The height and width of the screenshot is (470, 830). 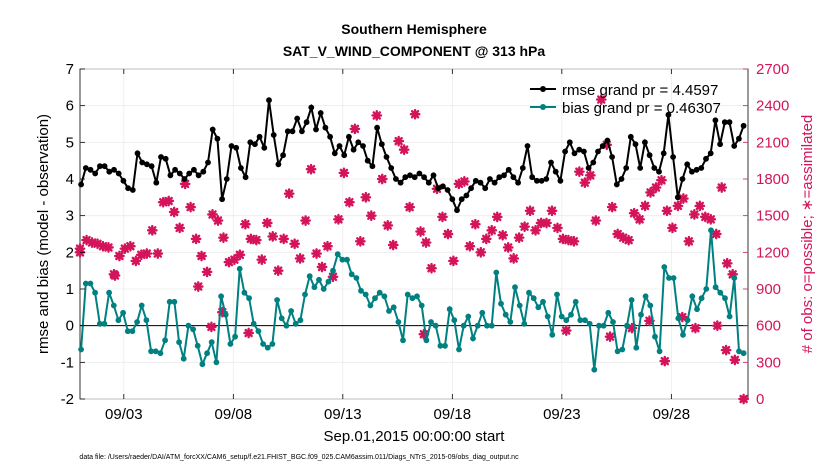 I want to click on legend-rmse-label: rmse grand pr = 4.4597, so click(x=640, y=90).